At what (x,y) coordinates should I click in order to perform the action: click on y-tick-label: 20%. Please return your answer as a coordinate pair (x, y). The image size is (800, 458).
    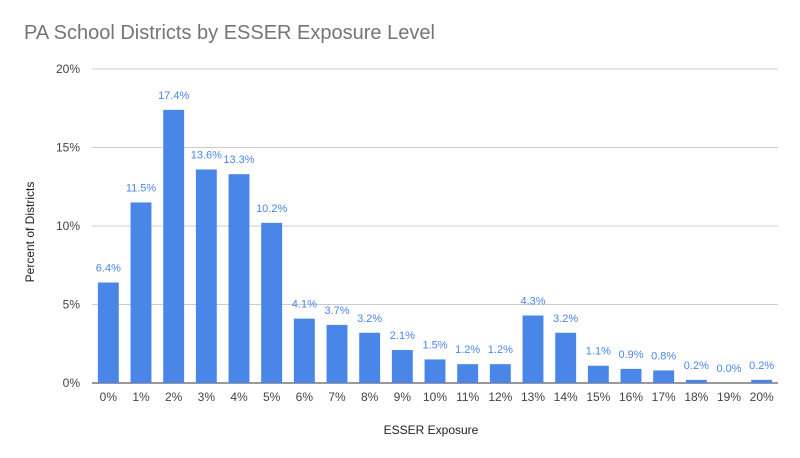
    Looking at the image, I should click on (68, 69).